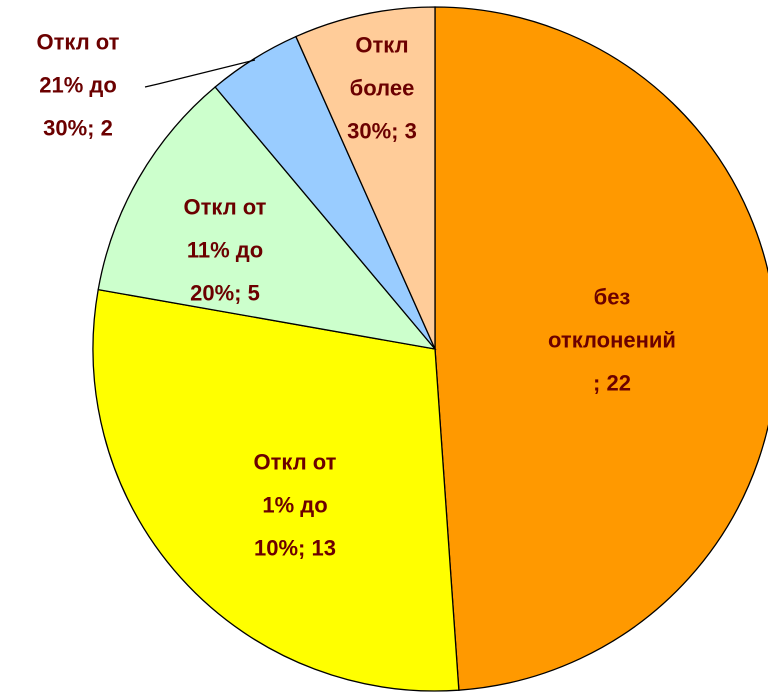  I want to click on pie-slice, so click(365, 178).